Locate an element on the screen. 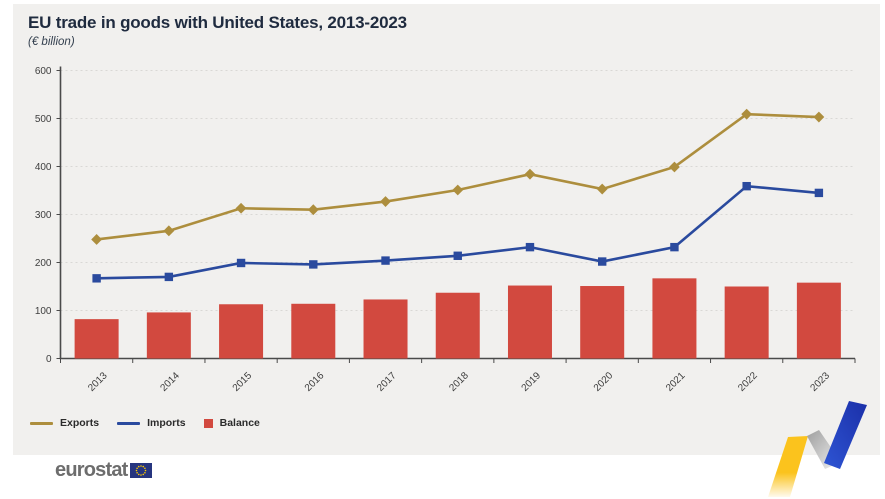 The height and width of the screenshot is (499, 885). svg-text: 2020 is located at coordinates (604, 382).